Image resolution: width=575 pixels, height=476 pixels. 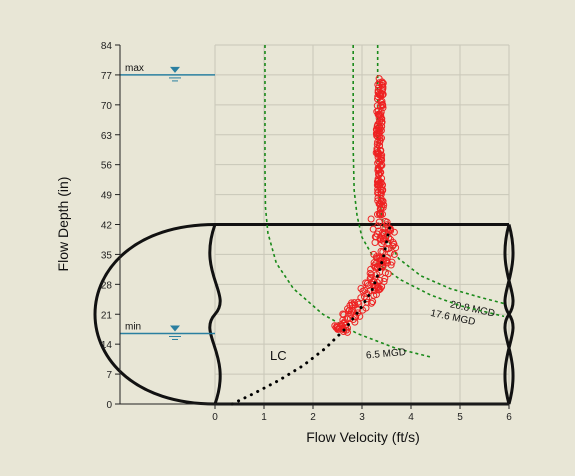 I want to click on scatter-points, so click(x=365, y=205).